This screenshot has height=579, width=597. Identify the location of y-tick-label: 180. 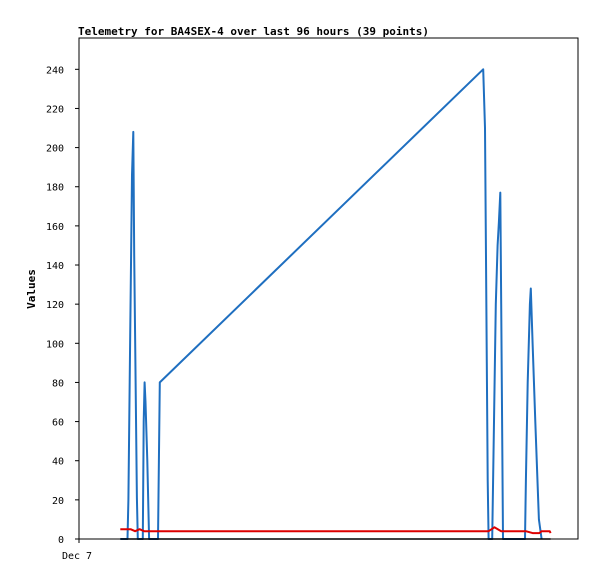
(55, 188).